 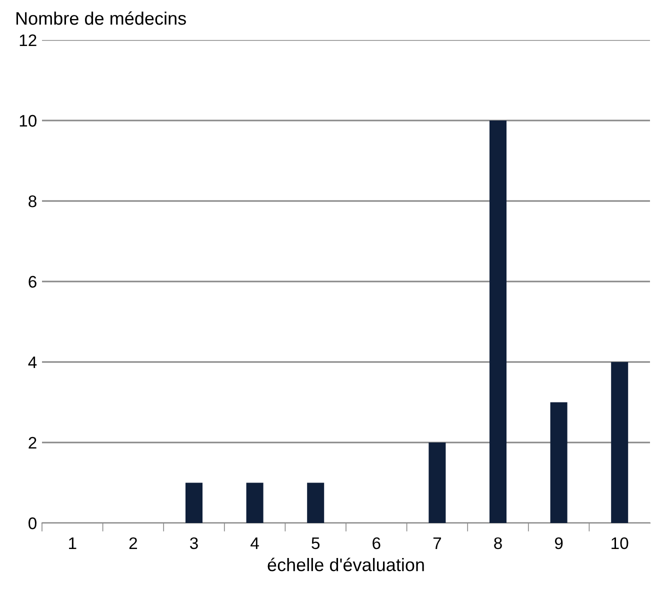 I want to click on y-tick-label: 12, so click(x=28, y=40).